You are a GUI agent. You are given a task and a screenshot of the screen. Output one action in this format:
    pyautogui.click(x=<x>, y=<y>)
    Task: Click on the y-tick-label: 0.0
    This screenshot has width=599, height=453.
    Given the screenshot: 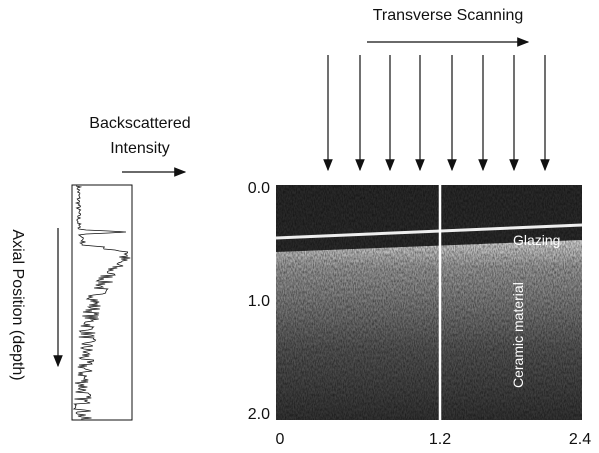 What is the action you would take?
    pyautogui.click(x=259, y=188)
    